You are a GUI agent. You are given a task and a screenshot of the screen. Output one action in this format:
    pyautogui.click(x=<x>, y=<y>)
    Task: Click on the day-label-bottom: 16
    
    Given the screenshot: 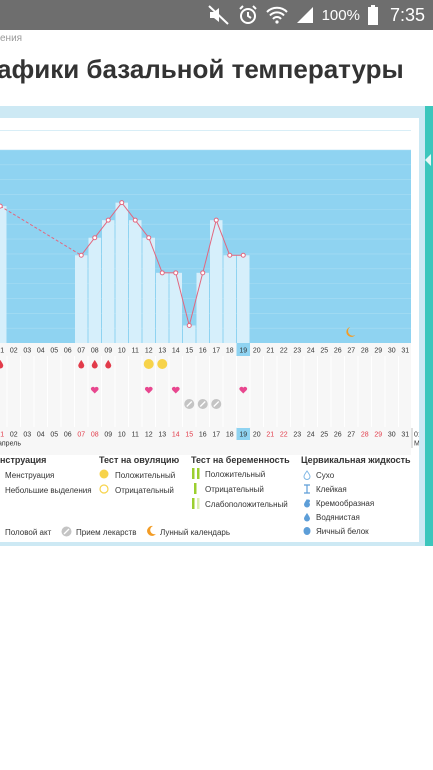 What is the action you would take?
    pyautogui.click(x=203, y=435)
    